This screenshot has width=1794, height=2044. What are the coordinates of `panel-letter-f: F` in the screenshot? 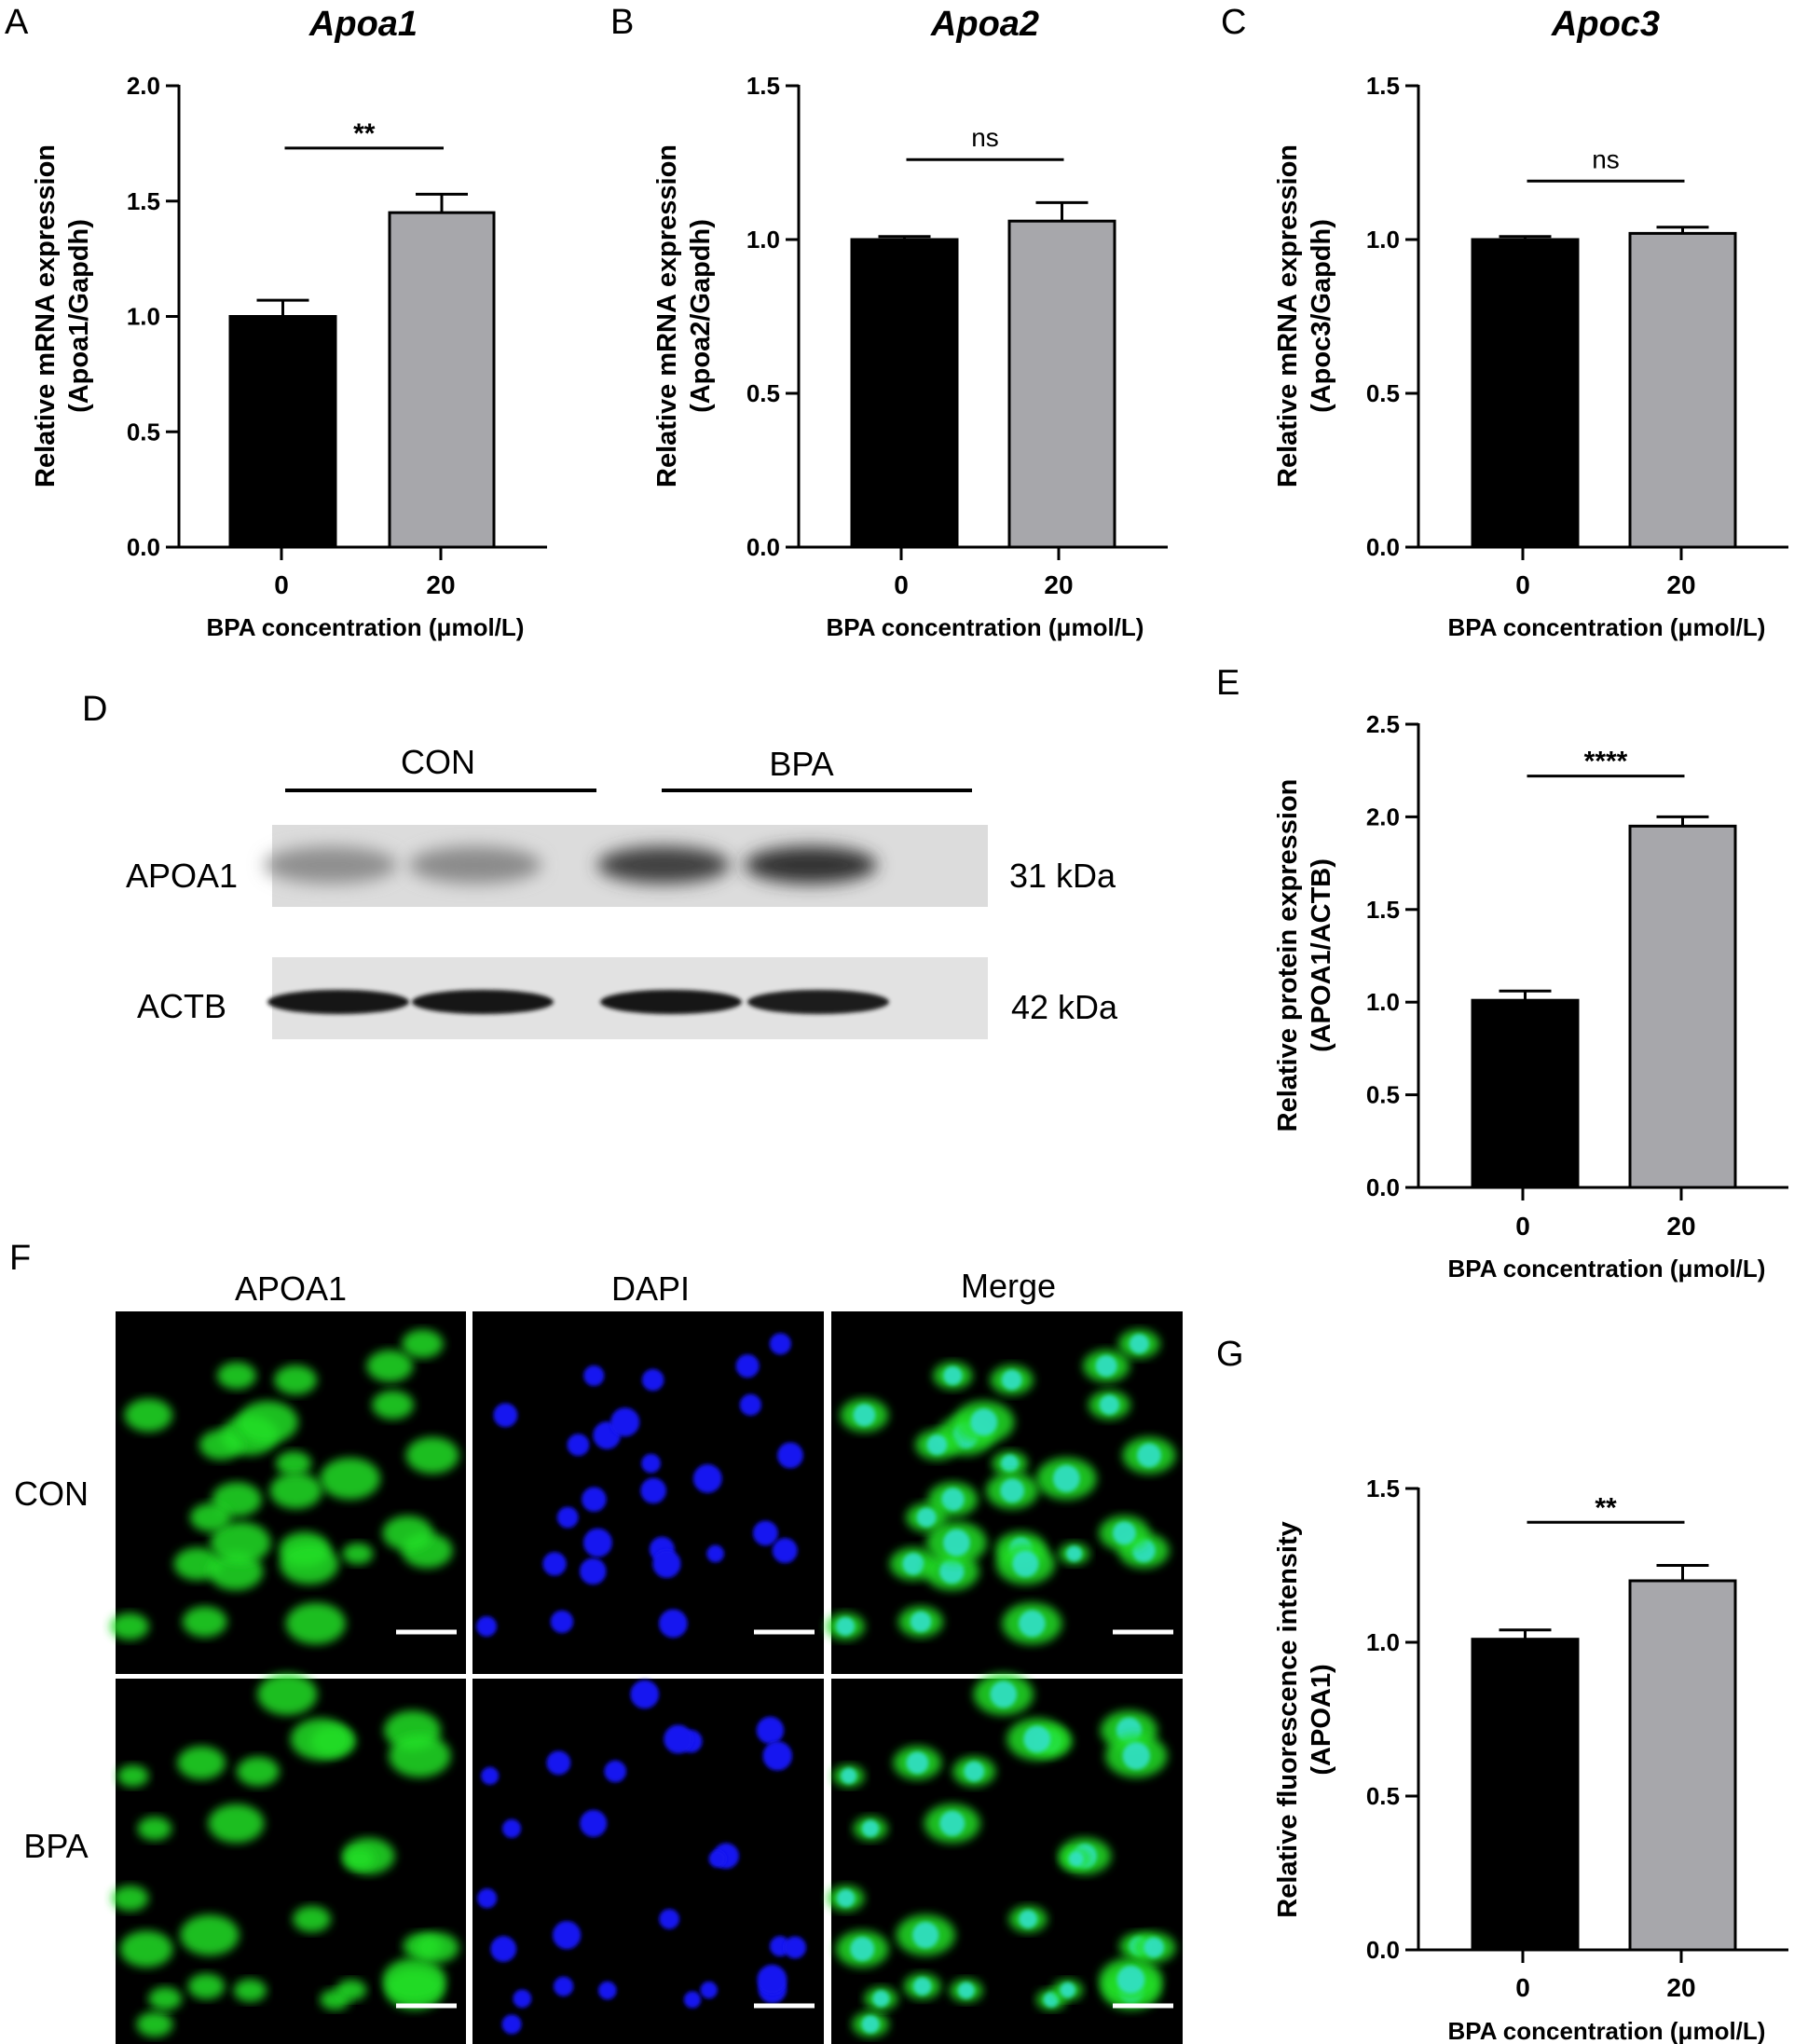 It's located at (20, 1258).